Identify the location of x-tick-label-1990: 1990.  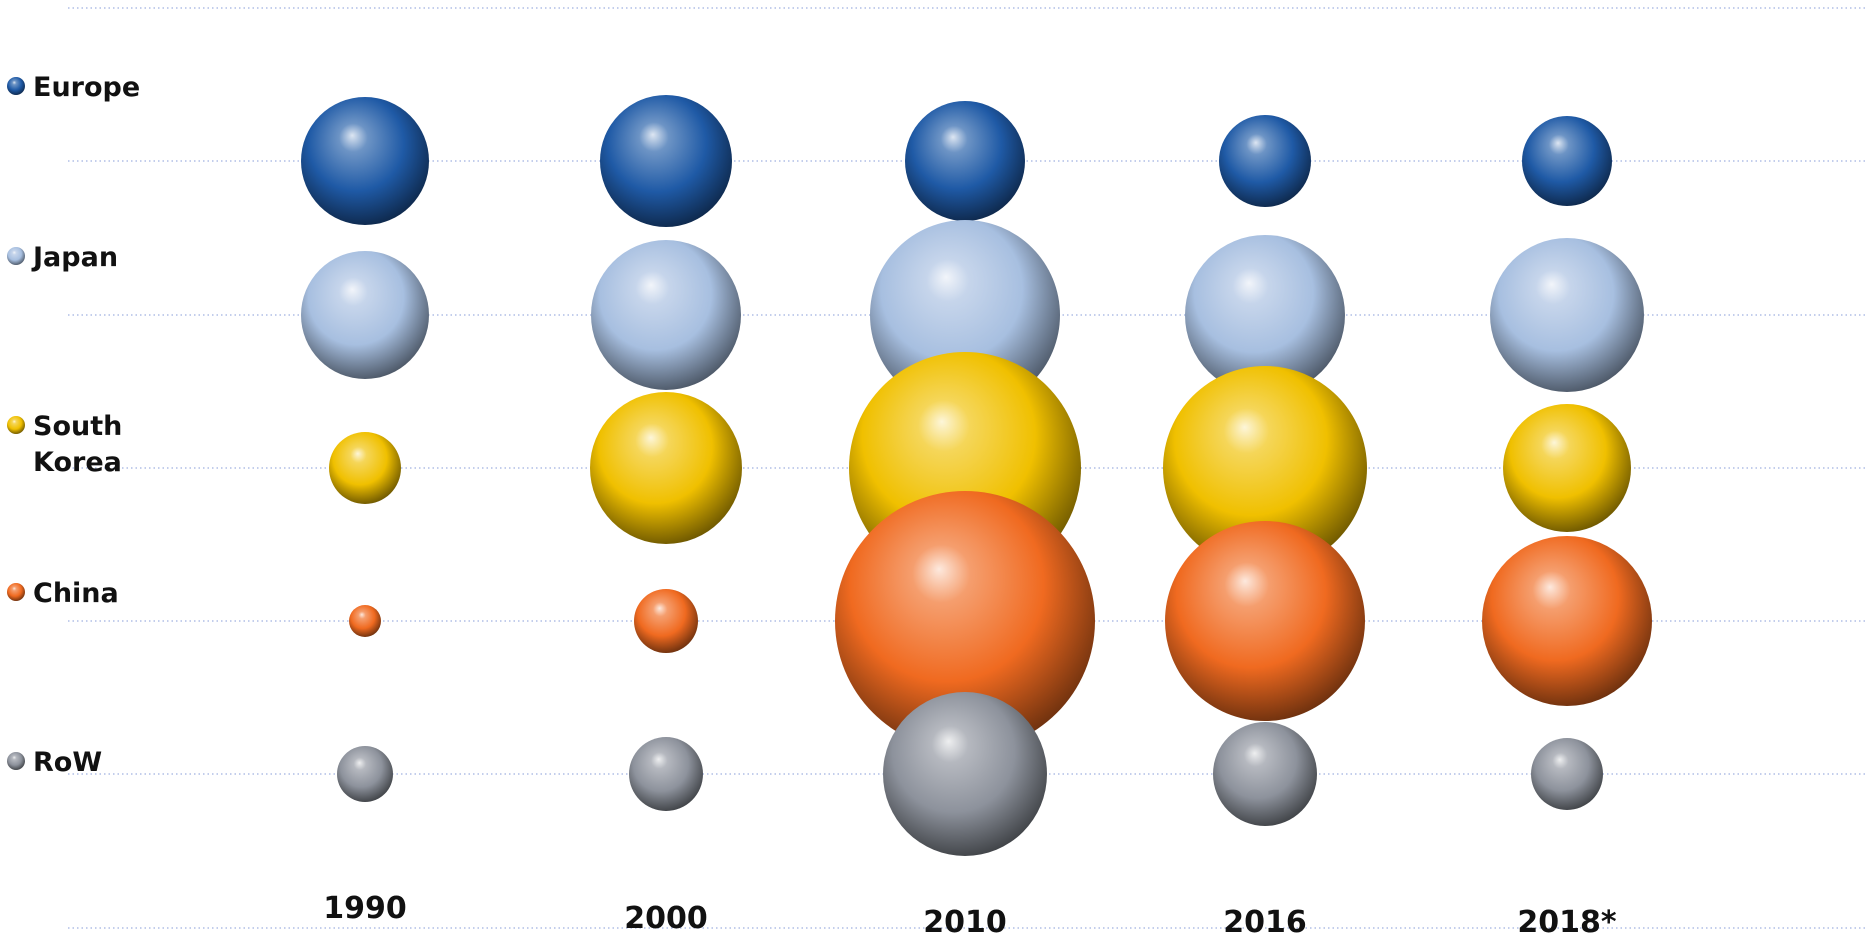
(365, 908).